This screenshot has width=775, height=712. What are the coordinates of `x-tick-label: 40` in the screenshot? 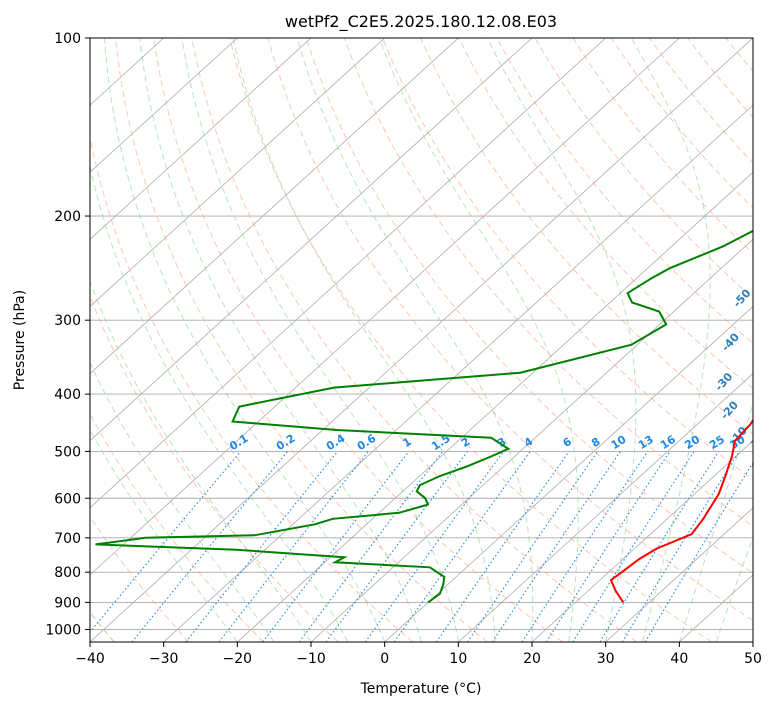 It's located at (679, 659).